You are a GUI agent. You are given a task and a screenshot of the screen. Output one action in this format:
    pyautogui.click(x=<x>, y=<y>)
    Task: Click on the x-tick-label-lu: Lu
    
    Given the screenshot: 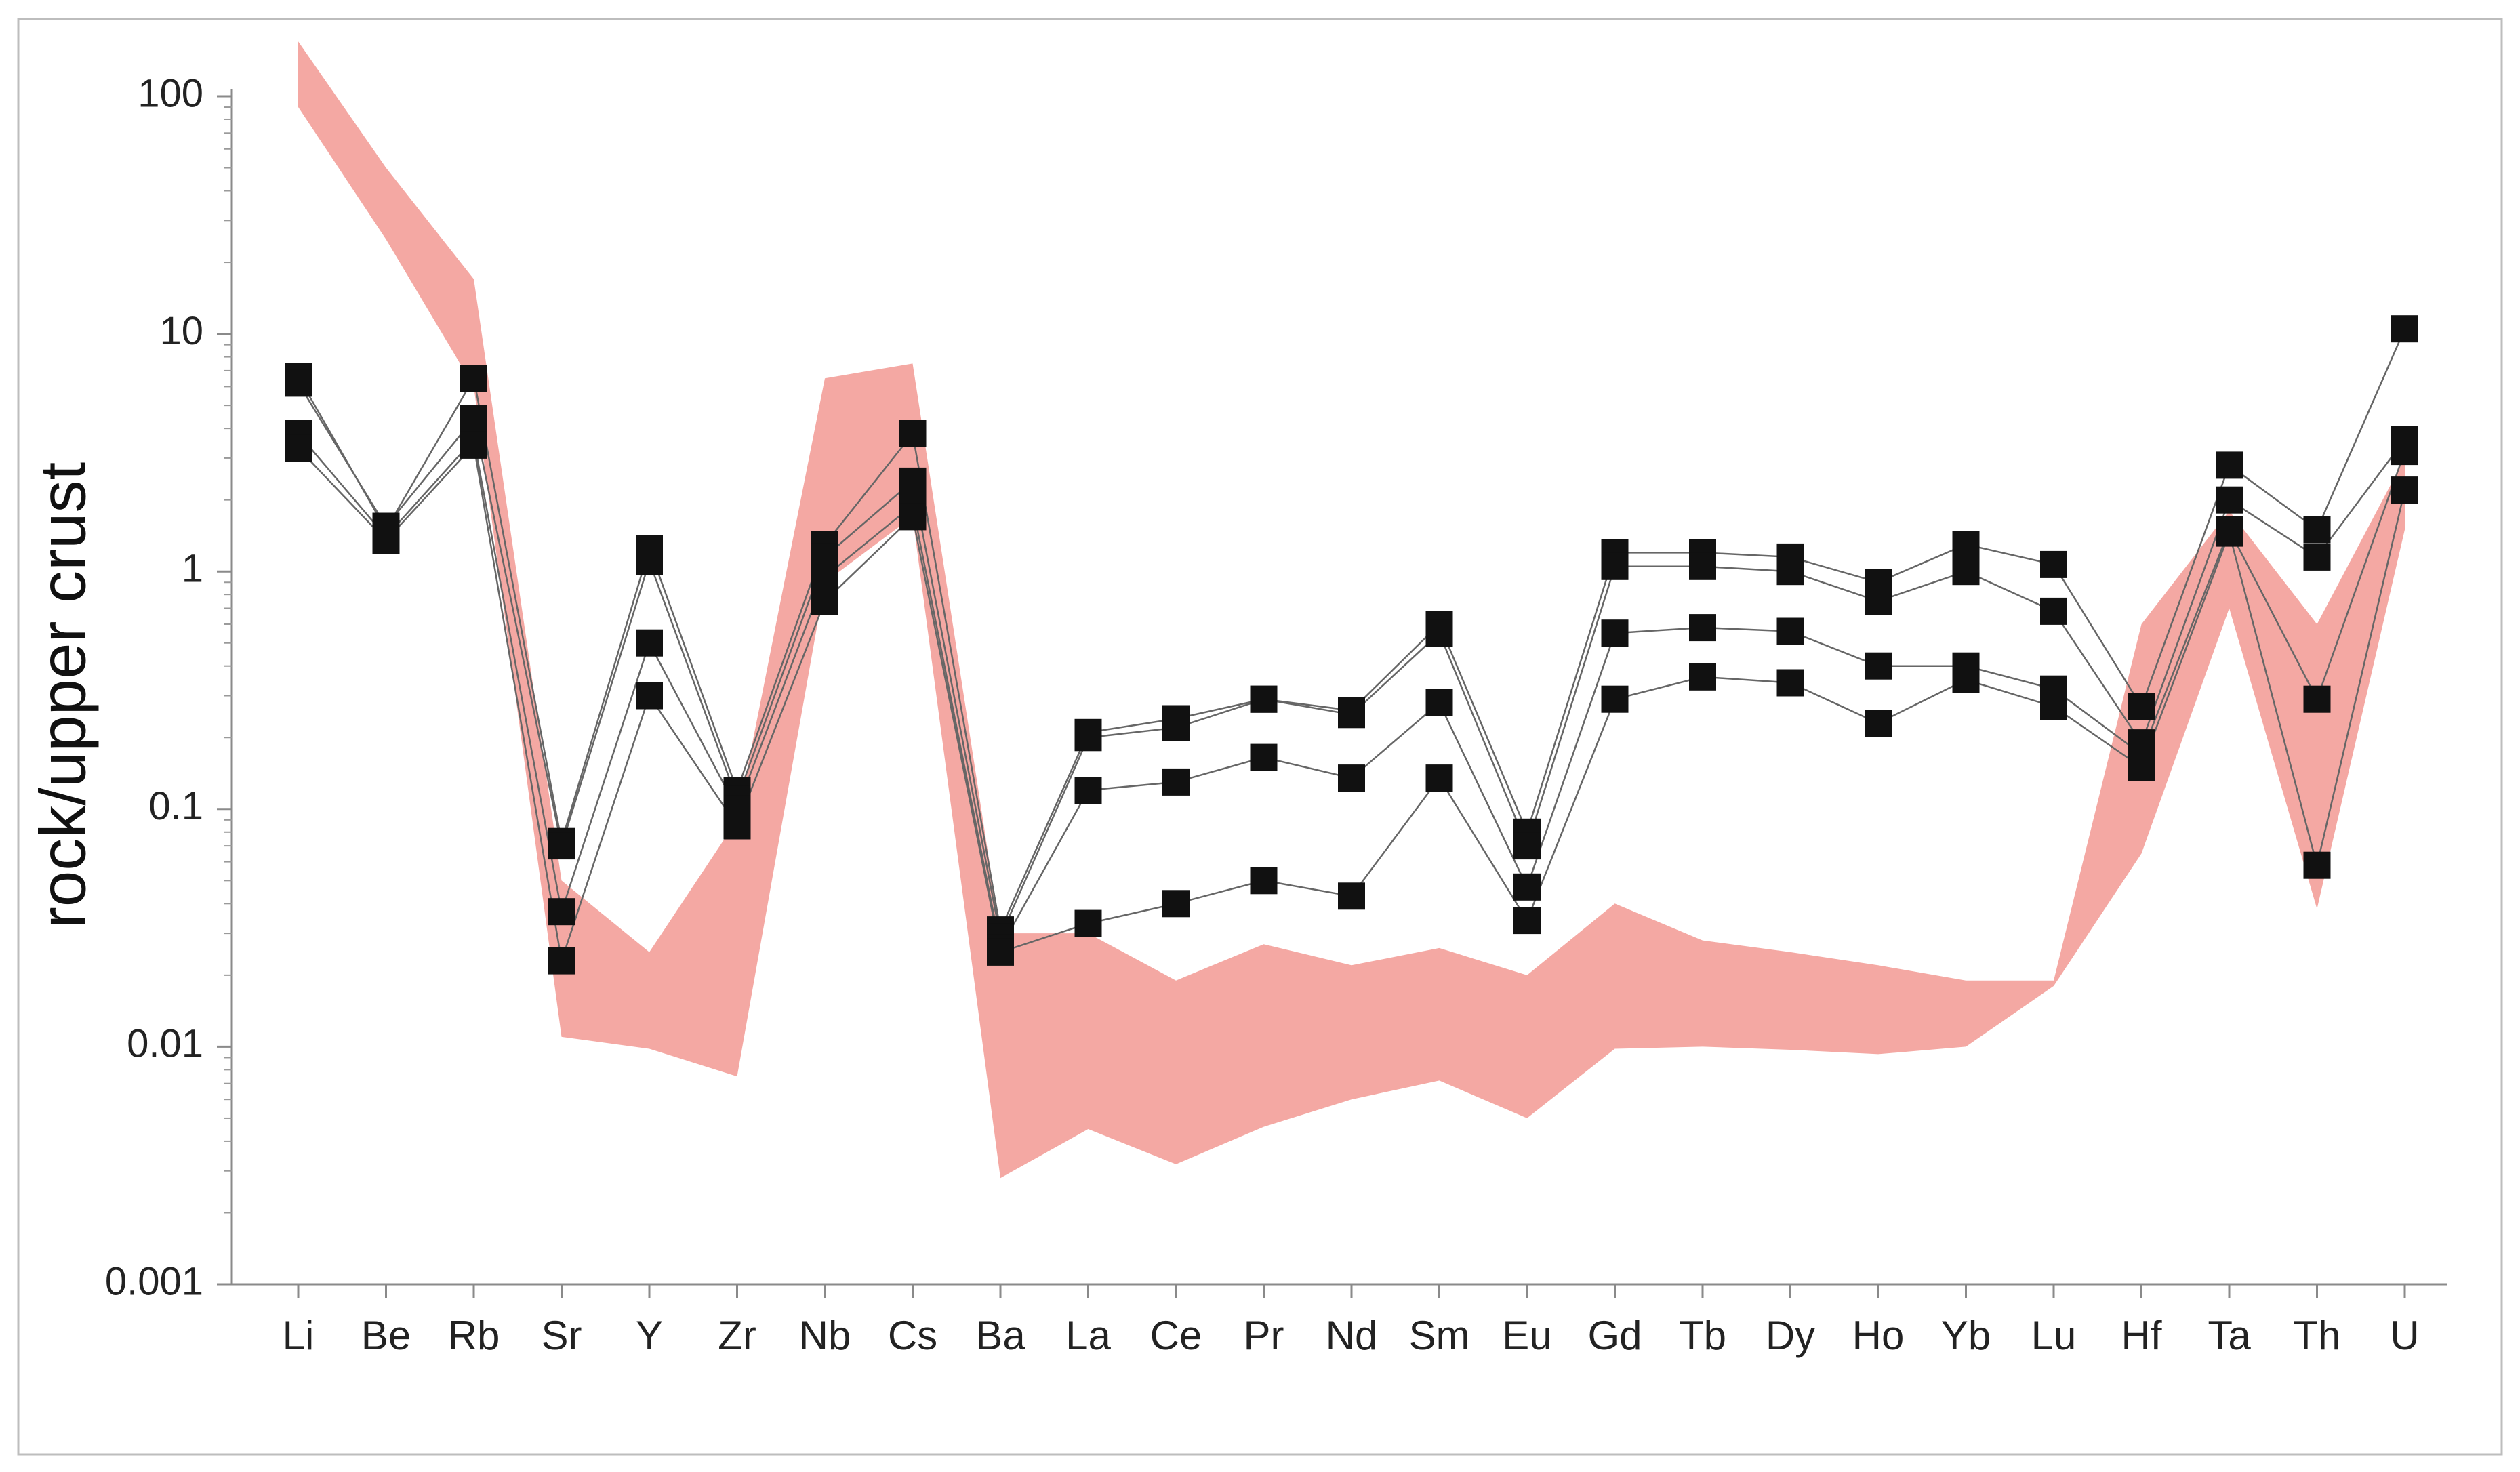 What is the action you would take?
    pyautogui.click(x=2054, y=1336)
    